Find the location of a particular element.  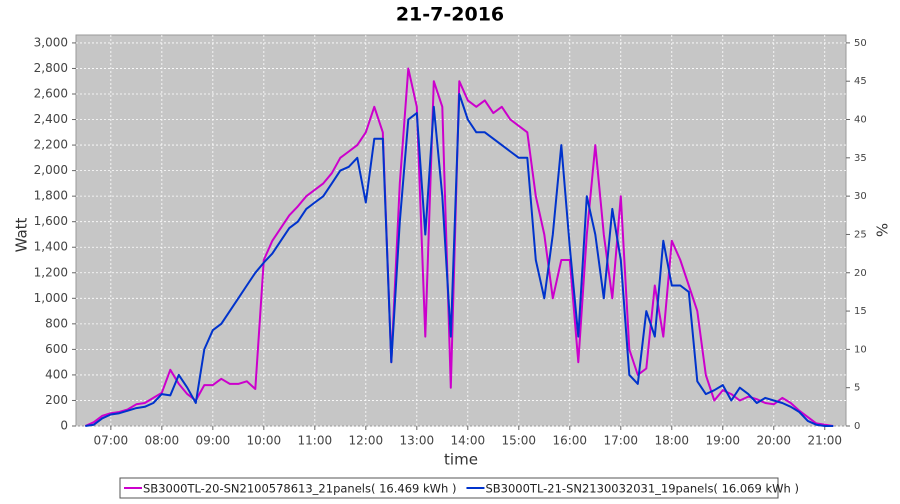

x-tick-label: 07:00 is located at coordinates (111, 441).